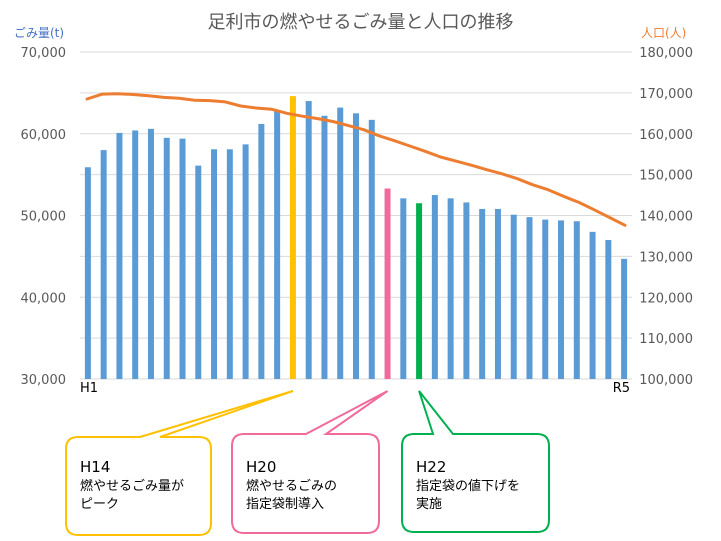 The image size is (721, 541). I want to click on callout-h20-text: H20 燃やせるごみの 指定袋制導入, so click(291, 486).